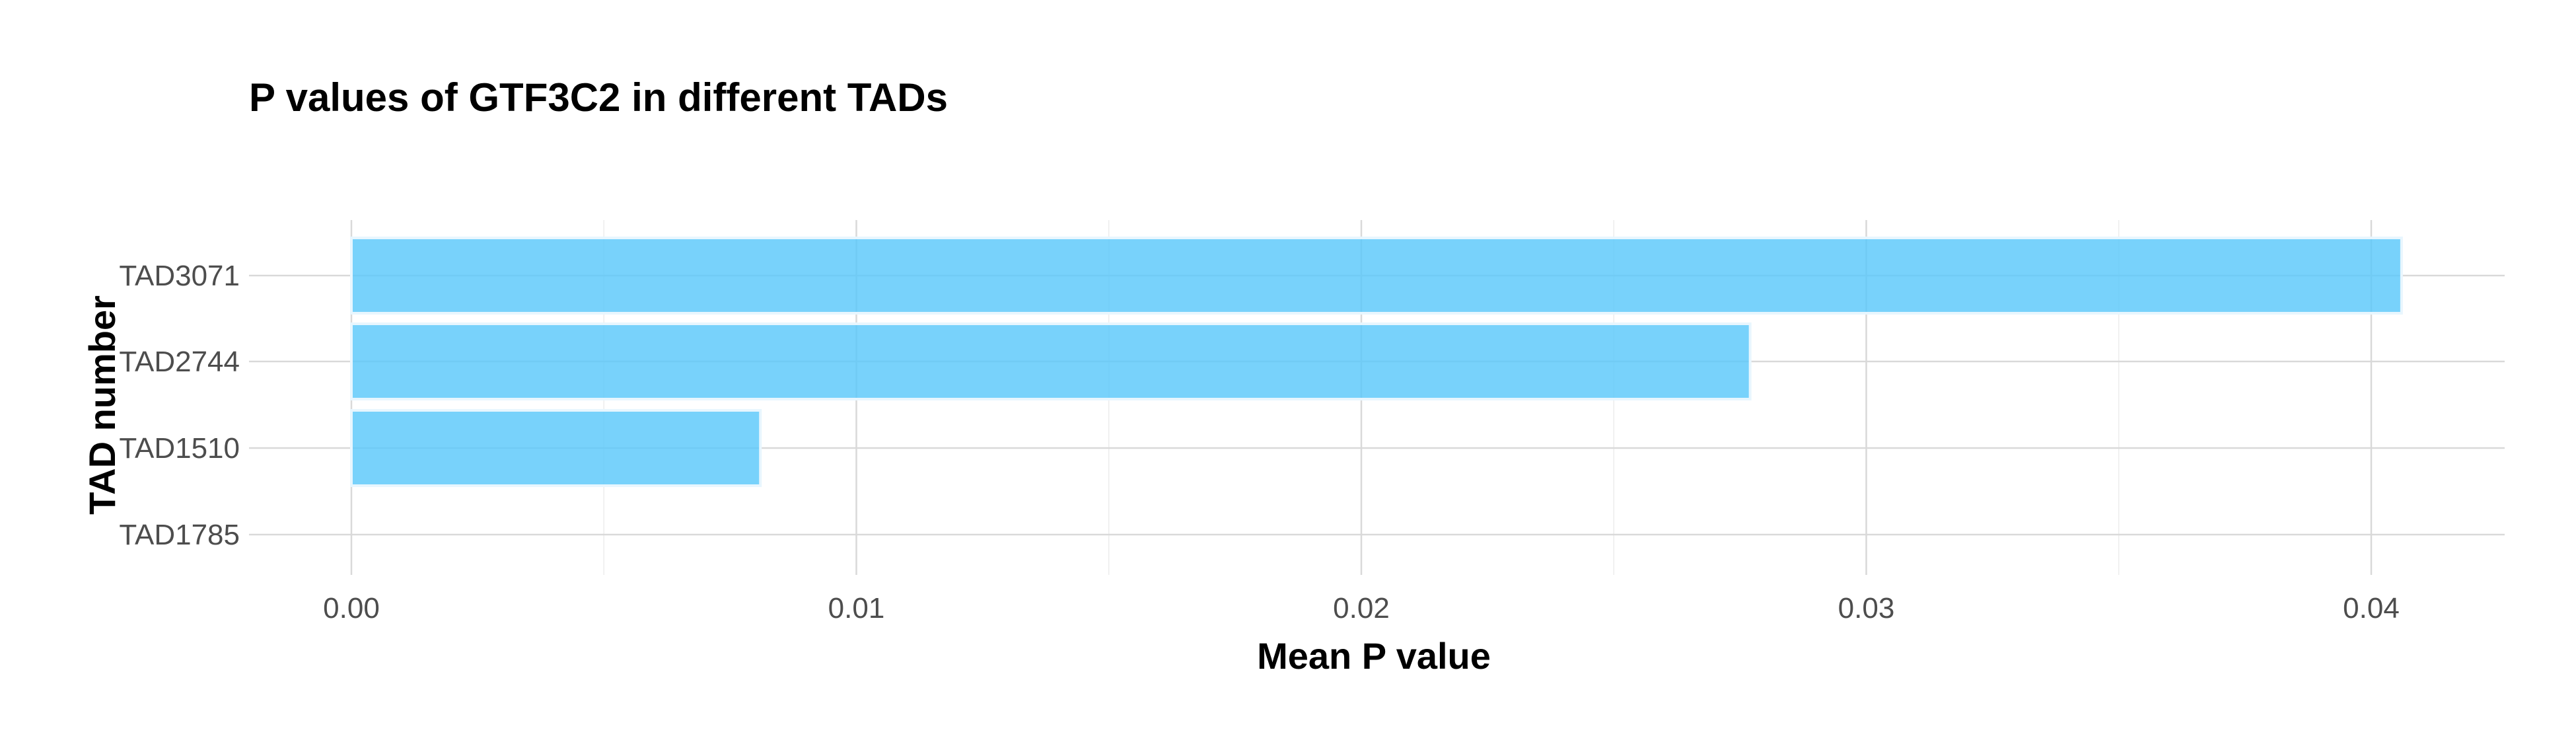 The width and height of the screenshot is (2576, 752). What do you see at coordinates (351, 608) in the screenshot?
I see `x-tick-label: 0.00` at bounding box center [351, 608].